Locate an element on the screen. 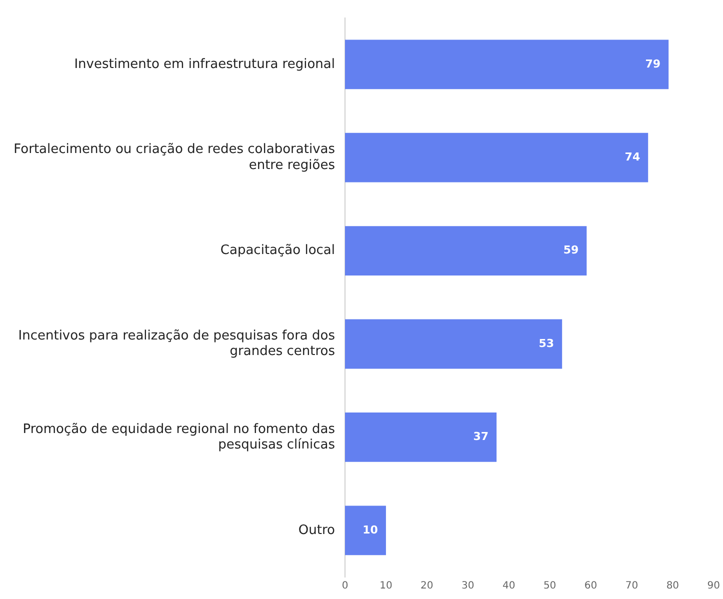  x-tick-label: 0 is located at coordinates (345, 586).